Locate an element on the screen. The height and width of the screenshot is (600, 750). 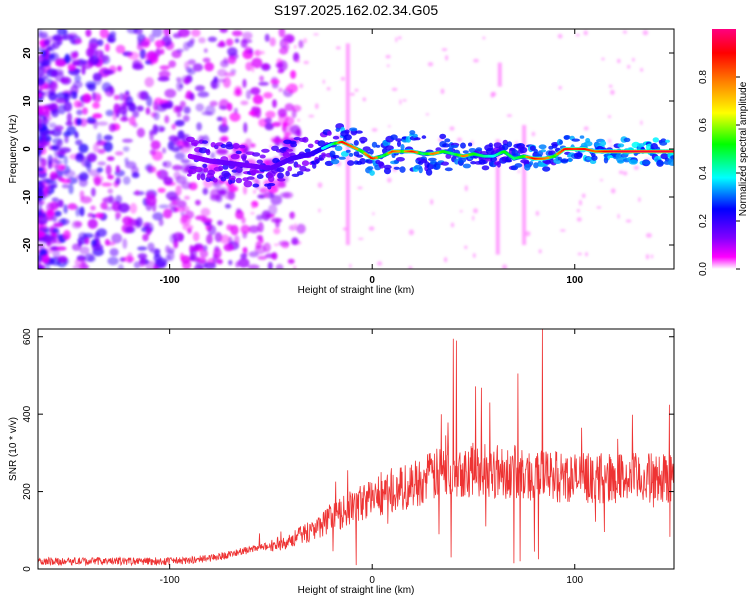
ridge-core-peak is located at coordinates (672, 151).